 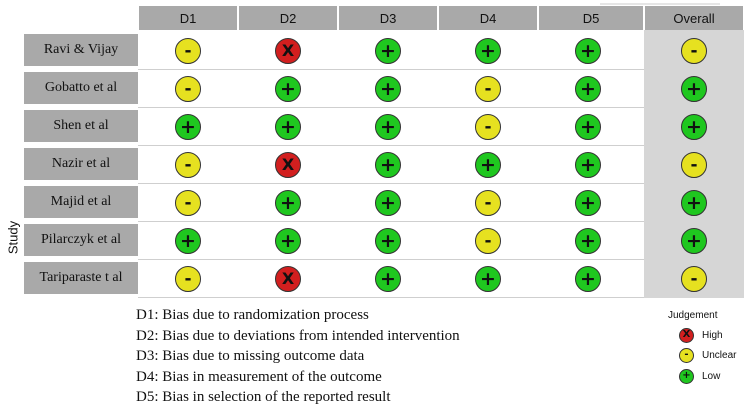 What do you see at coordinates (719, 355) in the screenshot?
I see `legend-label-unclear: Unclear` at bounding box center [719, 355].